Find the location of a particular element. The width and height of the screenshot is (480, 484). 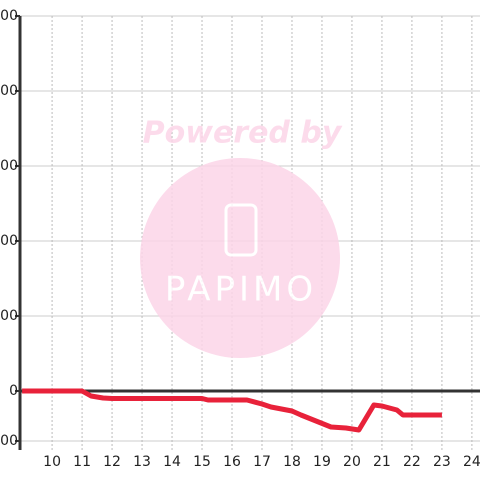

y-tick-label: 0 is located at coordinates (13, 391).